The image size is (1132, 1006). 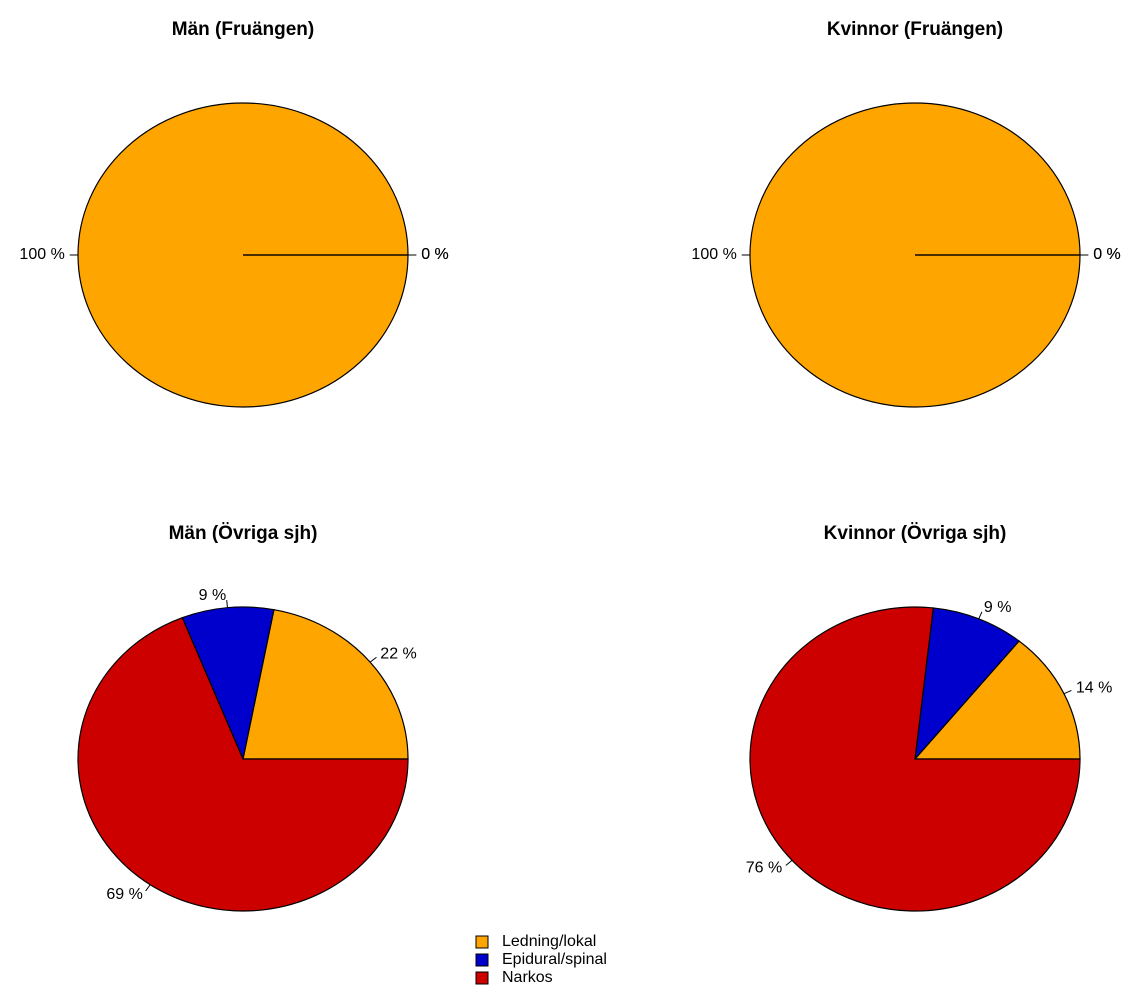 I want to click on legend-label: Ledning/lokal, so click(x=549, y=941).